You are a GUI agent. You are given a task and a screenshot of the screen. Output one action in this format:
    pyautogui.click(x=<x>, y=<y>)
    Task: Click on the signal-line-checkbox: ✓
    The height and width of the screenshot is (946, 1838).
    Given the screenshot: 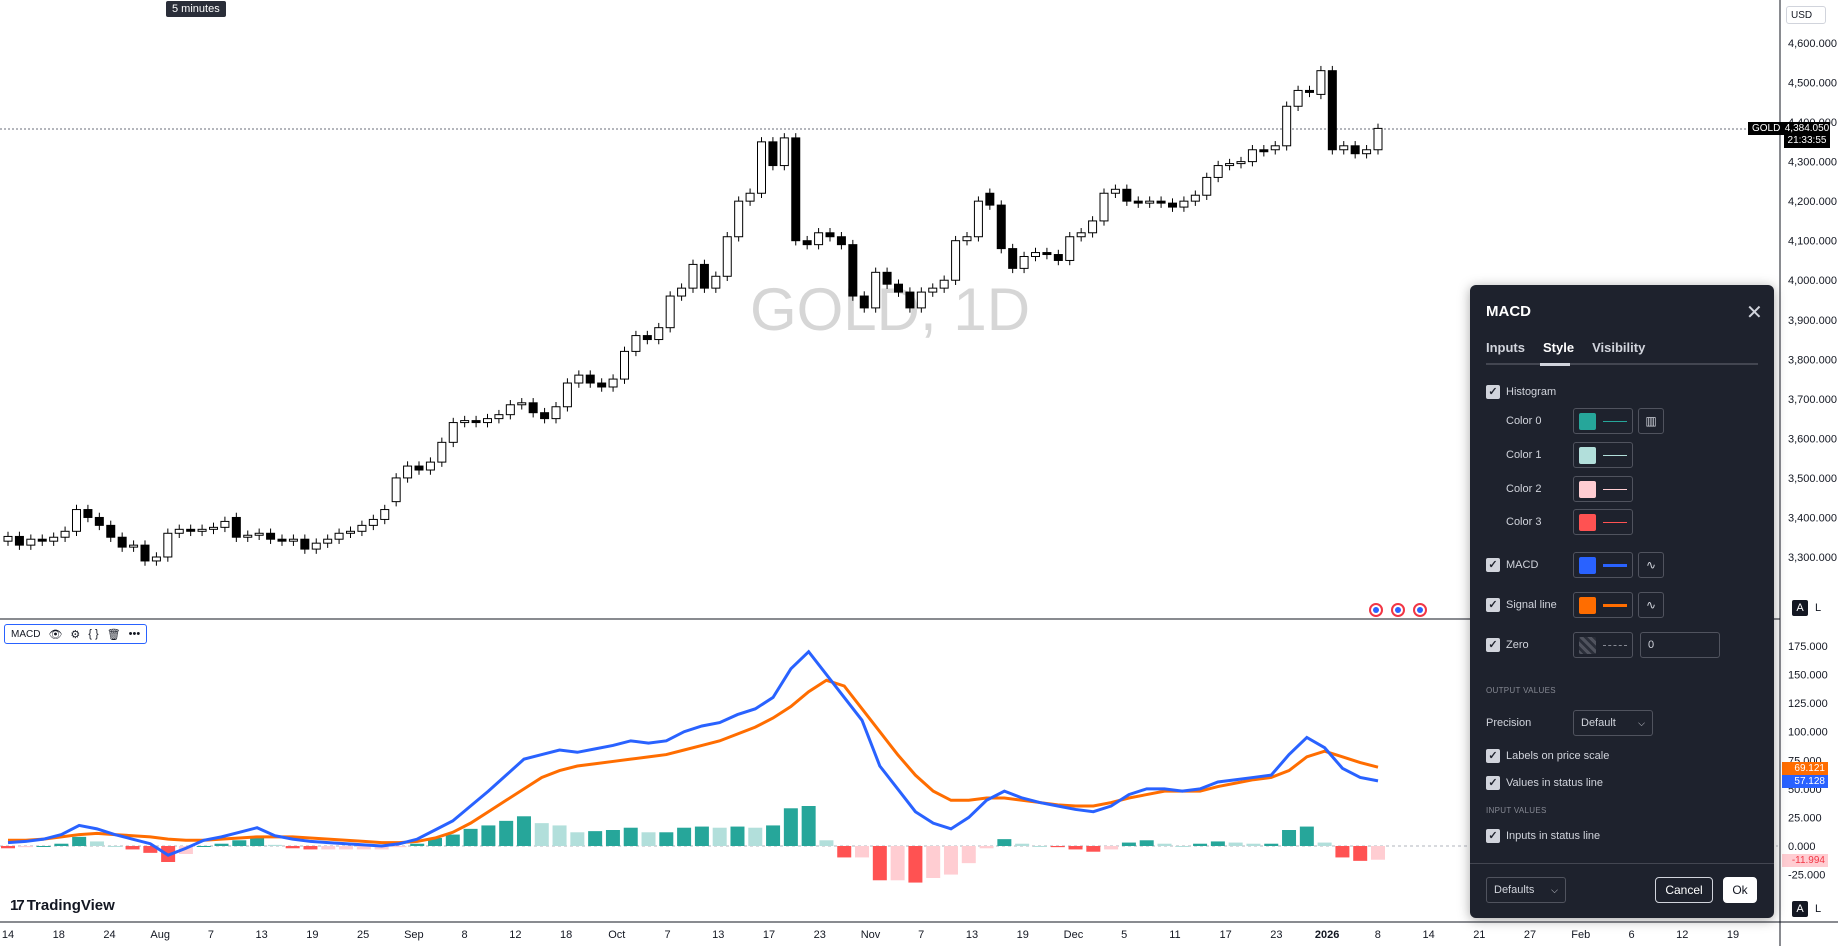 What is the action you would take?
    pyautogui.click(x=1493, y=605)
    